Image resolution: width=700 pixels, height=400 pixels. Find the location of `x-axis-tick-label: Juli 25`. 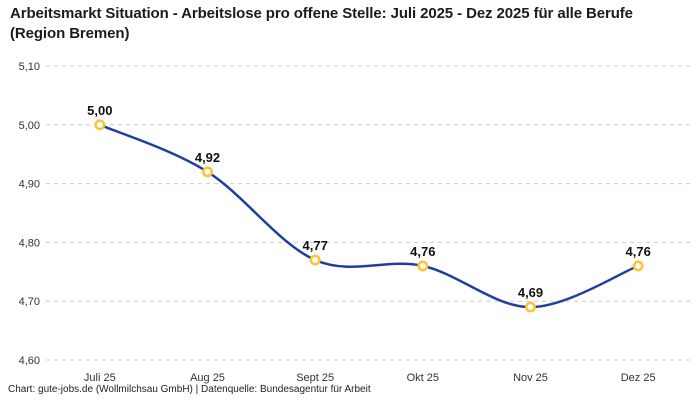

x-axis-tick-label: Juli 25 is located at coordinates (100, 378).